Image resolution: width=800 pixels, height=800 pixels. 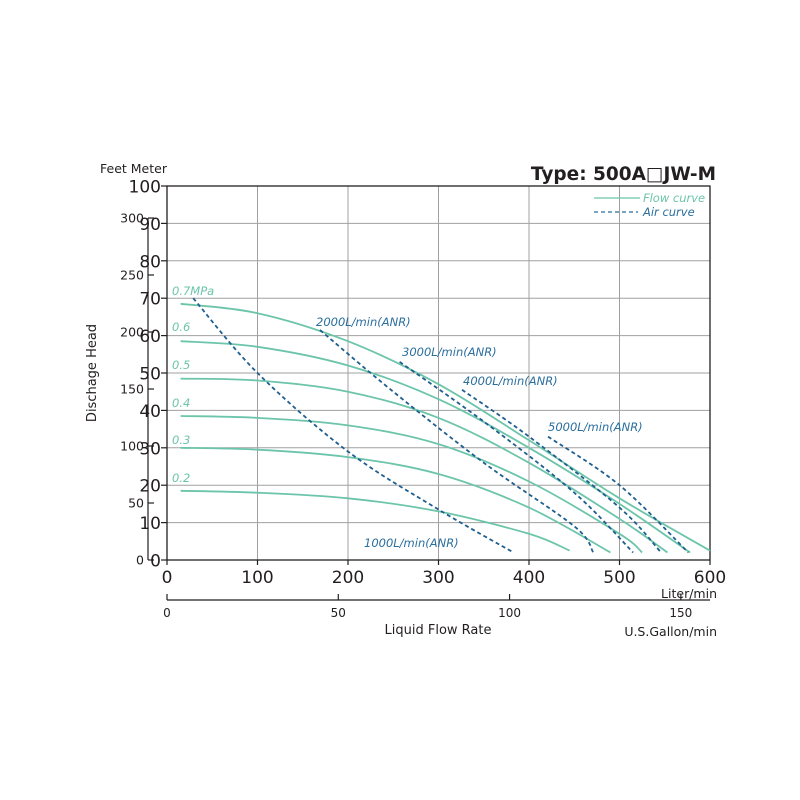 What do you see at coordinates (257, 578) in the screenshot?
I see `liter-tick-label: 100` at bounding box center [257, 578].